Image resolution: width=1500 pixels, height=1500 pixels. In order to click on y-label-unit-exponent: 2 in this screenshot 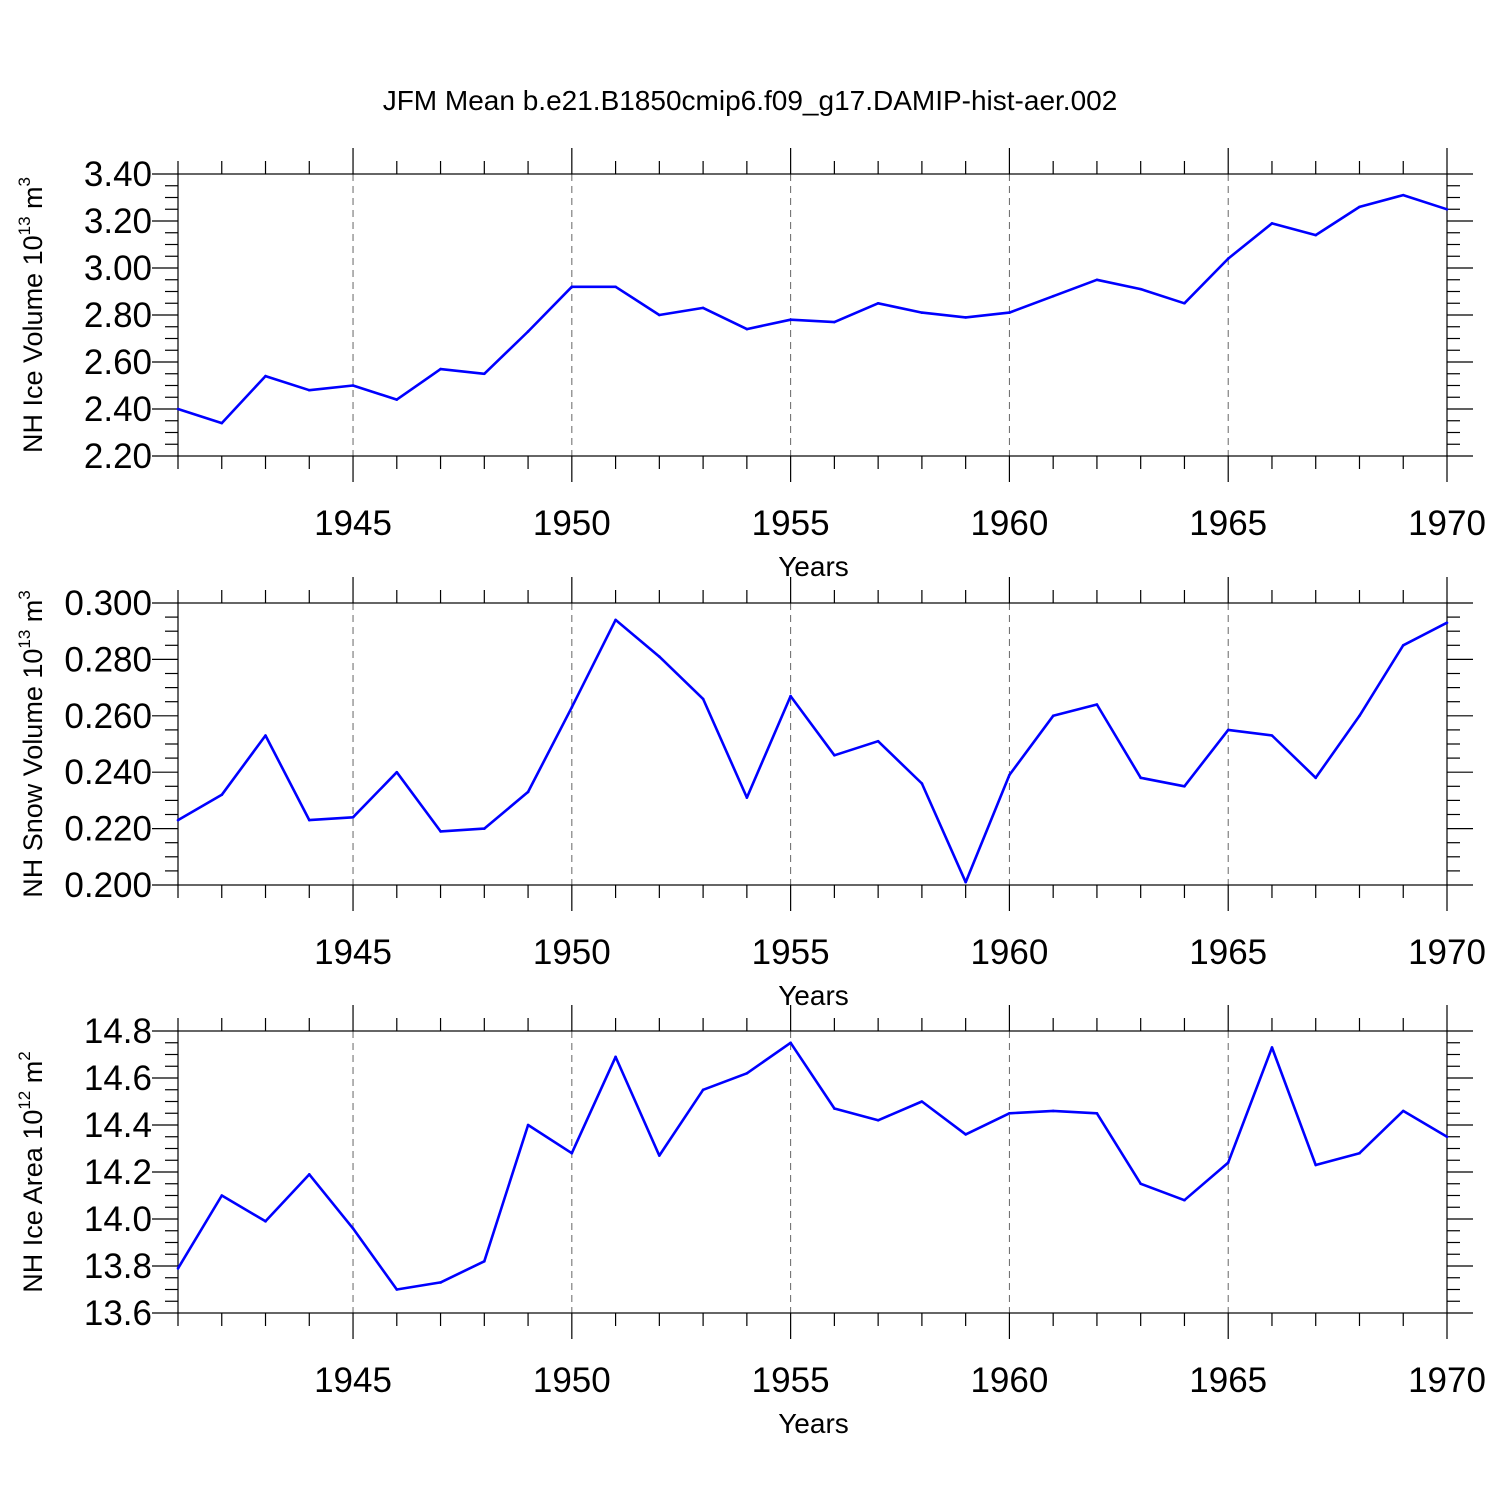, I will do `click(24, 1055)`.